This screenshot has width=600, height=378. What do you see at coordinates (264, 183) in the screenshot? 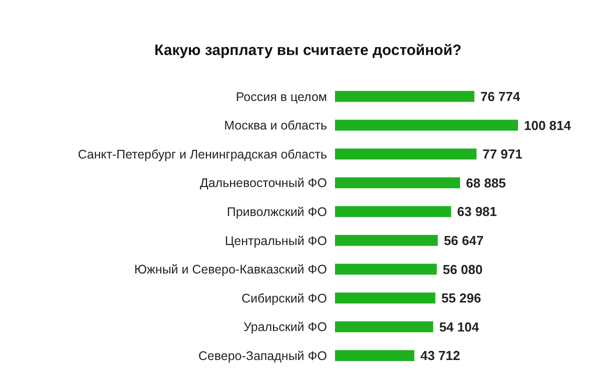
I see `y-tick-label: Дальневосточный ФО` at bounding box center [264, 183].